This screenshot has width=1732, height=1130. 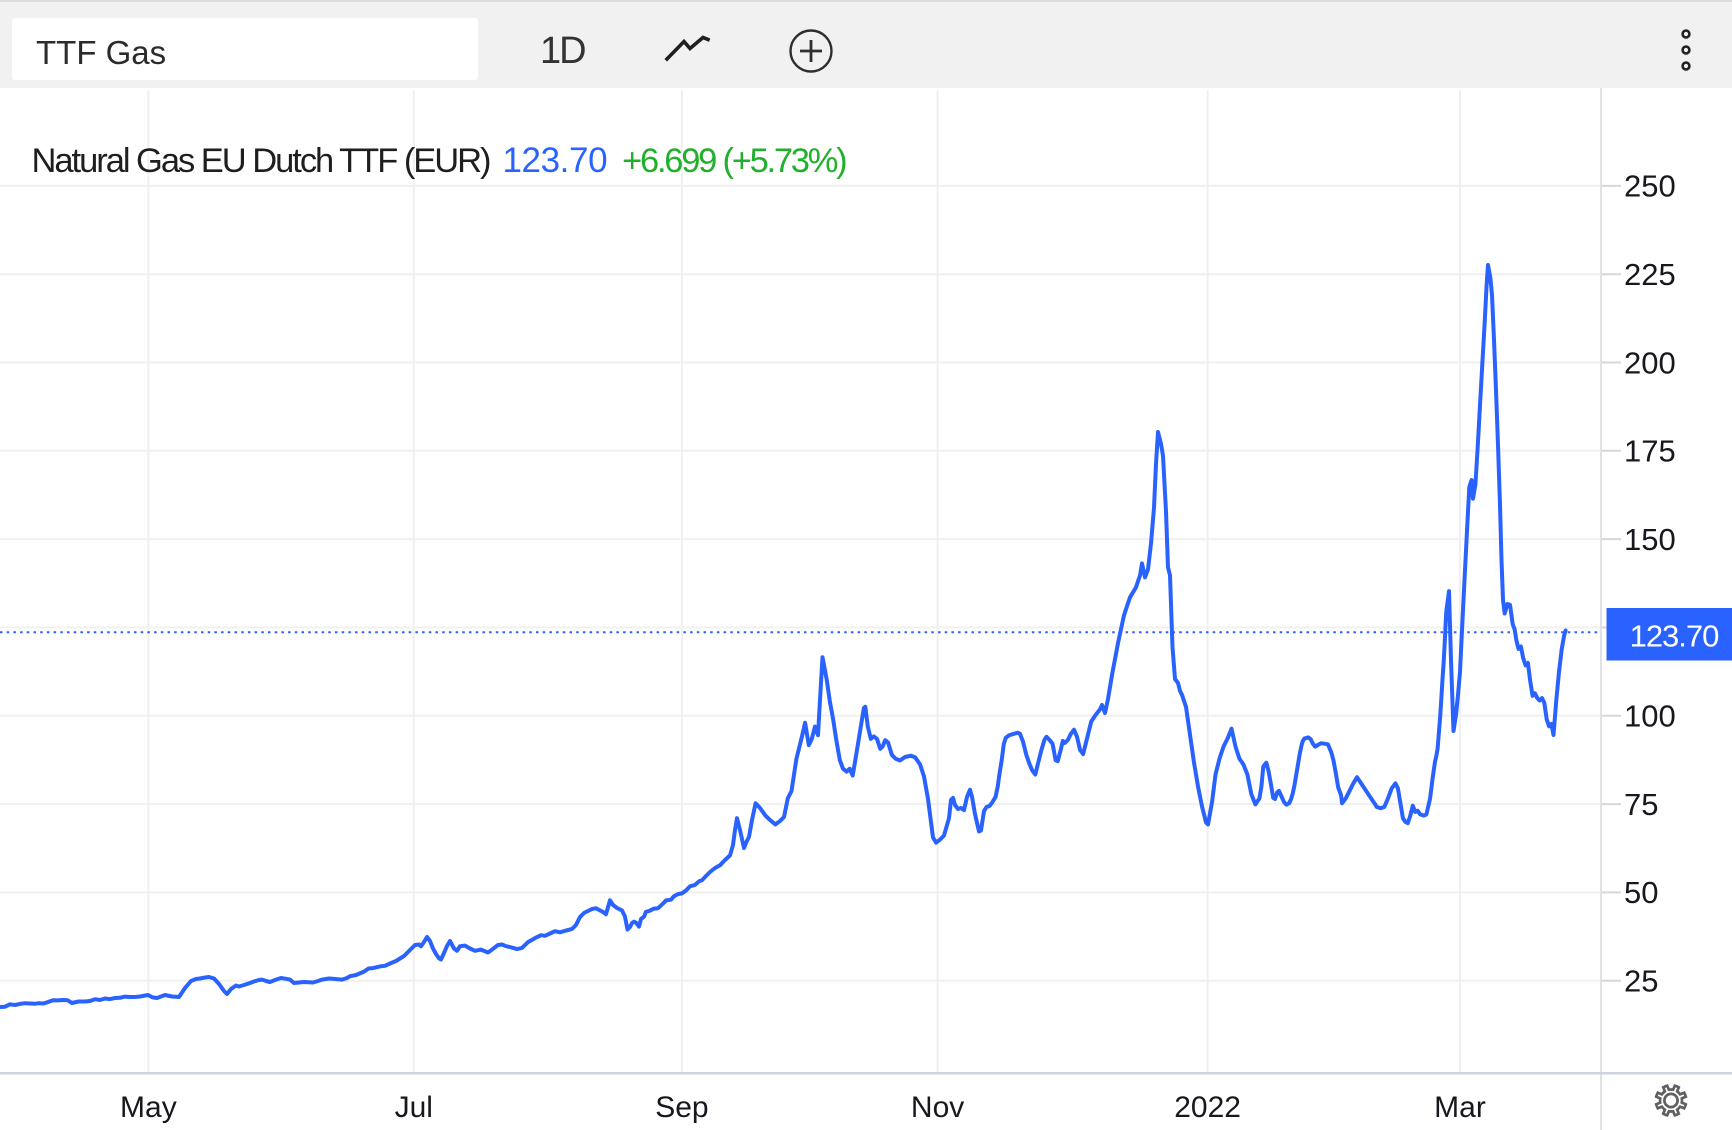 I want to click on svg-text: Nov, so click(x=937, y=1107).